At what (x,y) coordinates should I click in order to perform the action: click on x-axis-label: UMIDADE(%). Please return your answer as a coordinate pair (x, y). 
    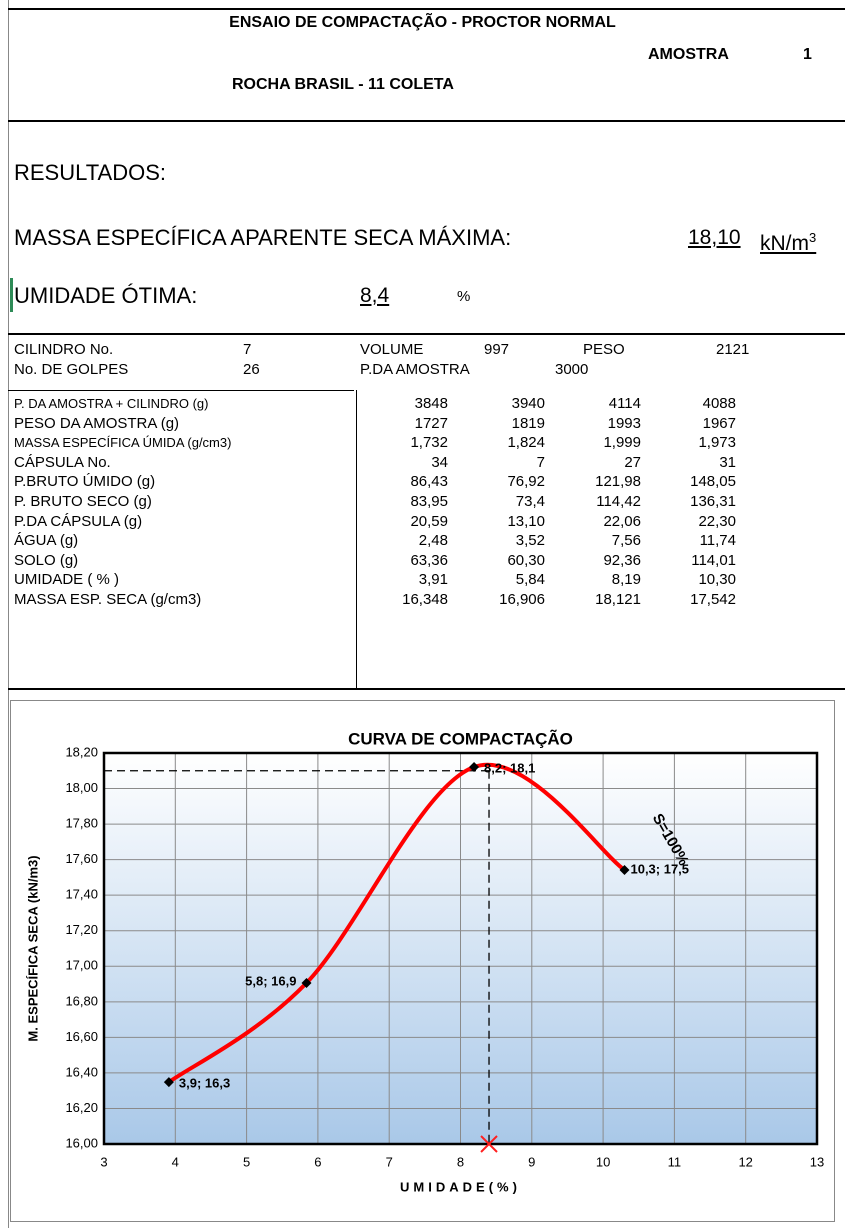
    Looking at the image, I should click on (460, 1186).